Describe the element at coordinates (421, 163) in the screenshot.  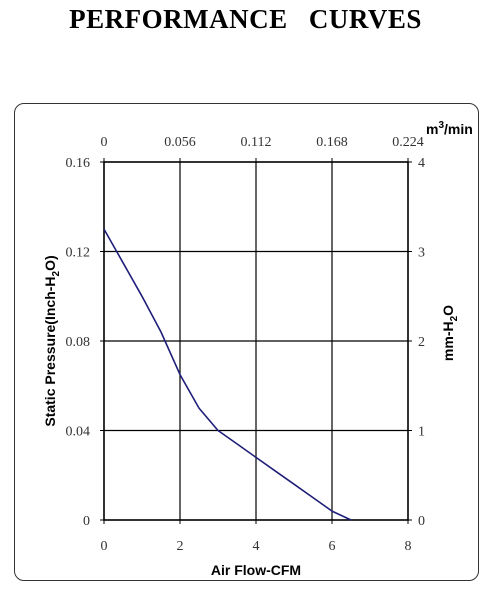
I see `y2-tick-label: 4` at that location.